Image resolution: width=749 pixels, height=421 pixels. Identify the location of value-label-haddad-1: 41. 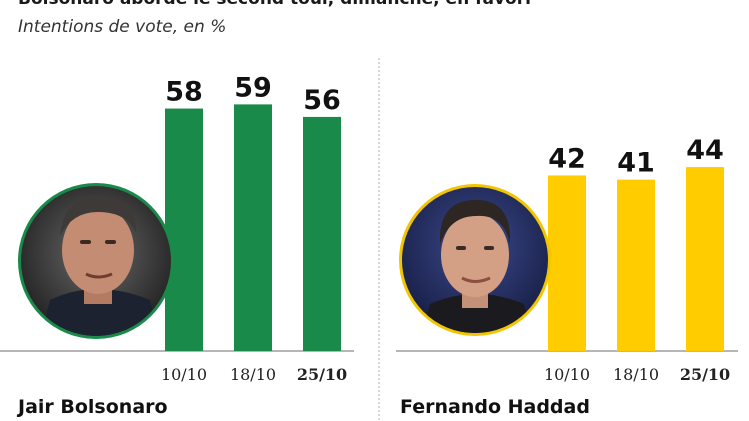
(636, 163).